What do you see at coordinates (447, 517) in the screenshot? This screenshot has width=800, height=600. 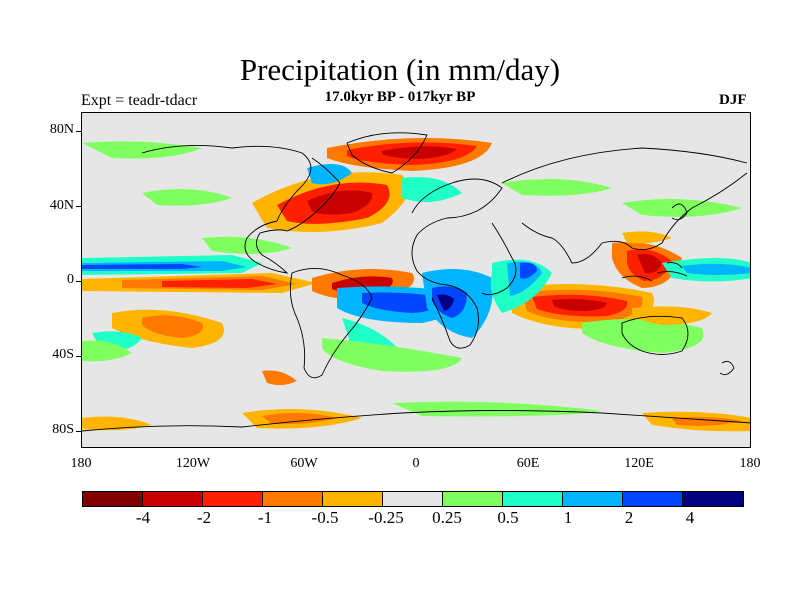 I see `colorbar-label: 0.25` at bounding box center [447, 517].